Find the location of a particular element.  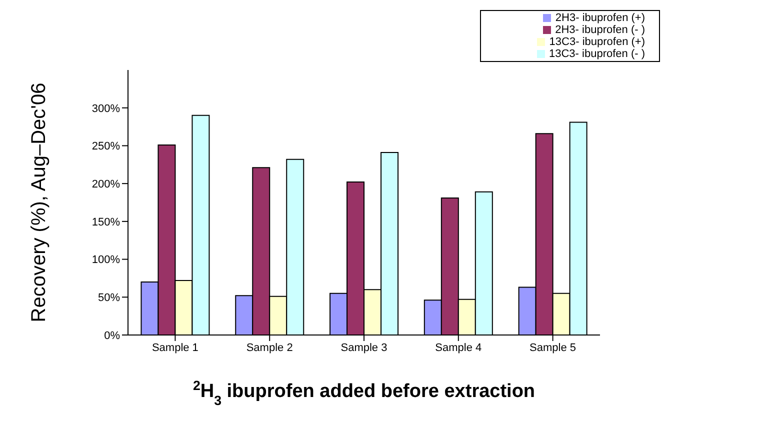

x-tick-label: Sample 3 is located at coordinates (364, 348).